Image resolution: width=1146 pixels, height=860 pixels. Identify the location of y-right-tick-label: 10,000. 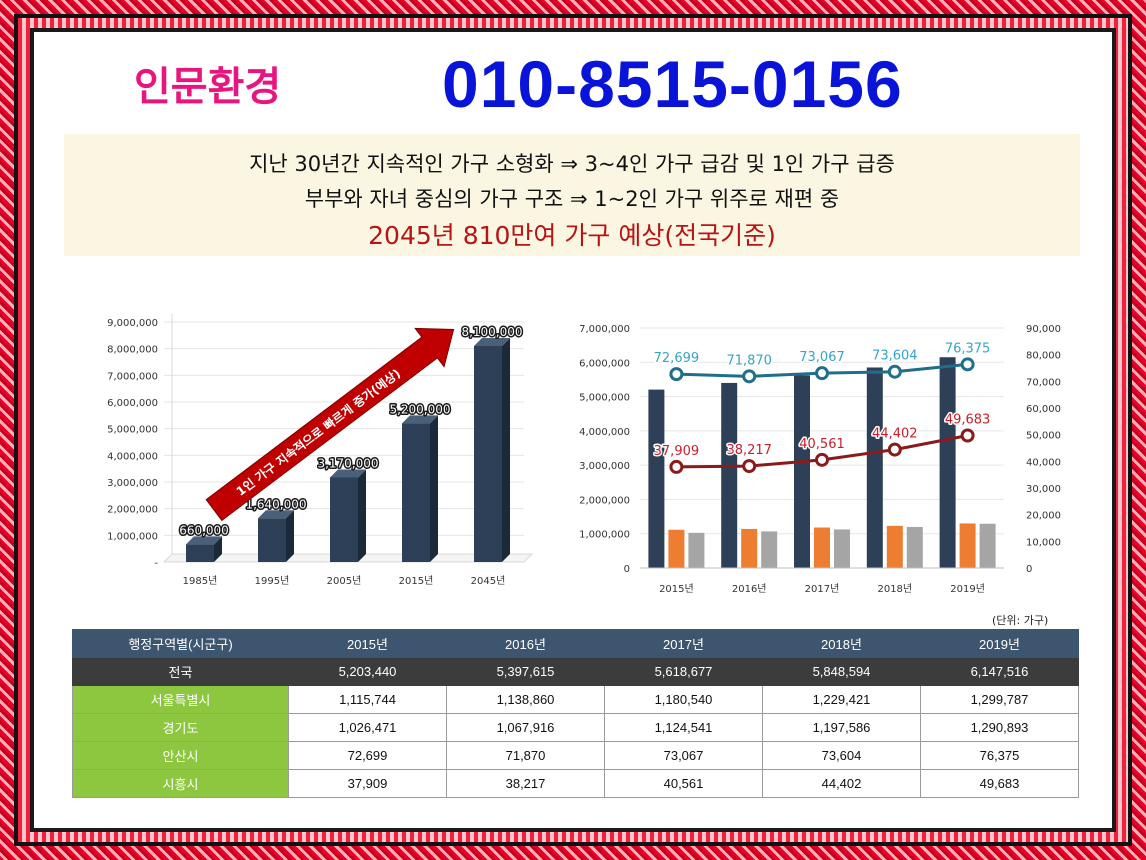
(1043, 542).